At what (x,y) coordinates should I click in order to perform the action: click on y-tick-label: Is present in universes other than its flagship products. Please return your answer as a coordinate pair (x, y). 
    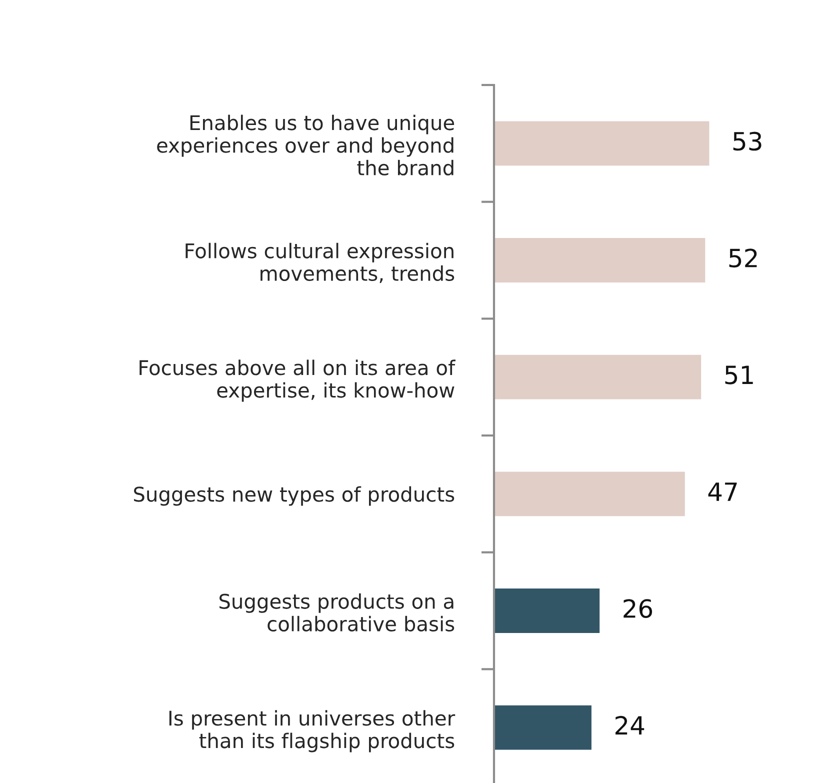
    Looking at the image, I should click on (312, 731).